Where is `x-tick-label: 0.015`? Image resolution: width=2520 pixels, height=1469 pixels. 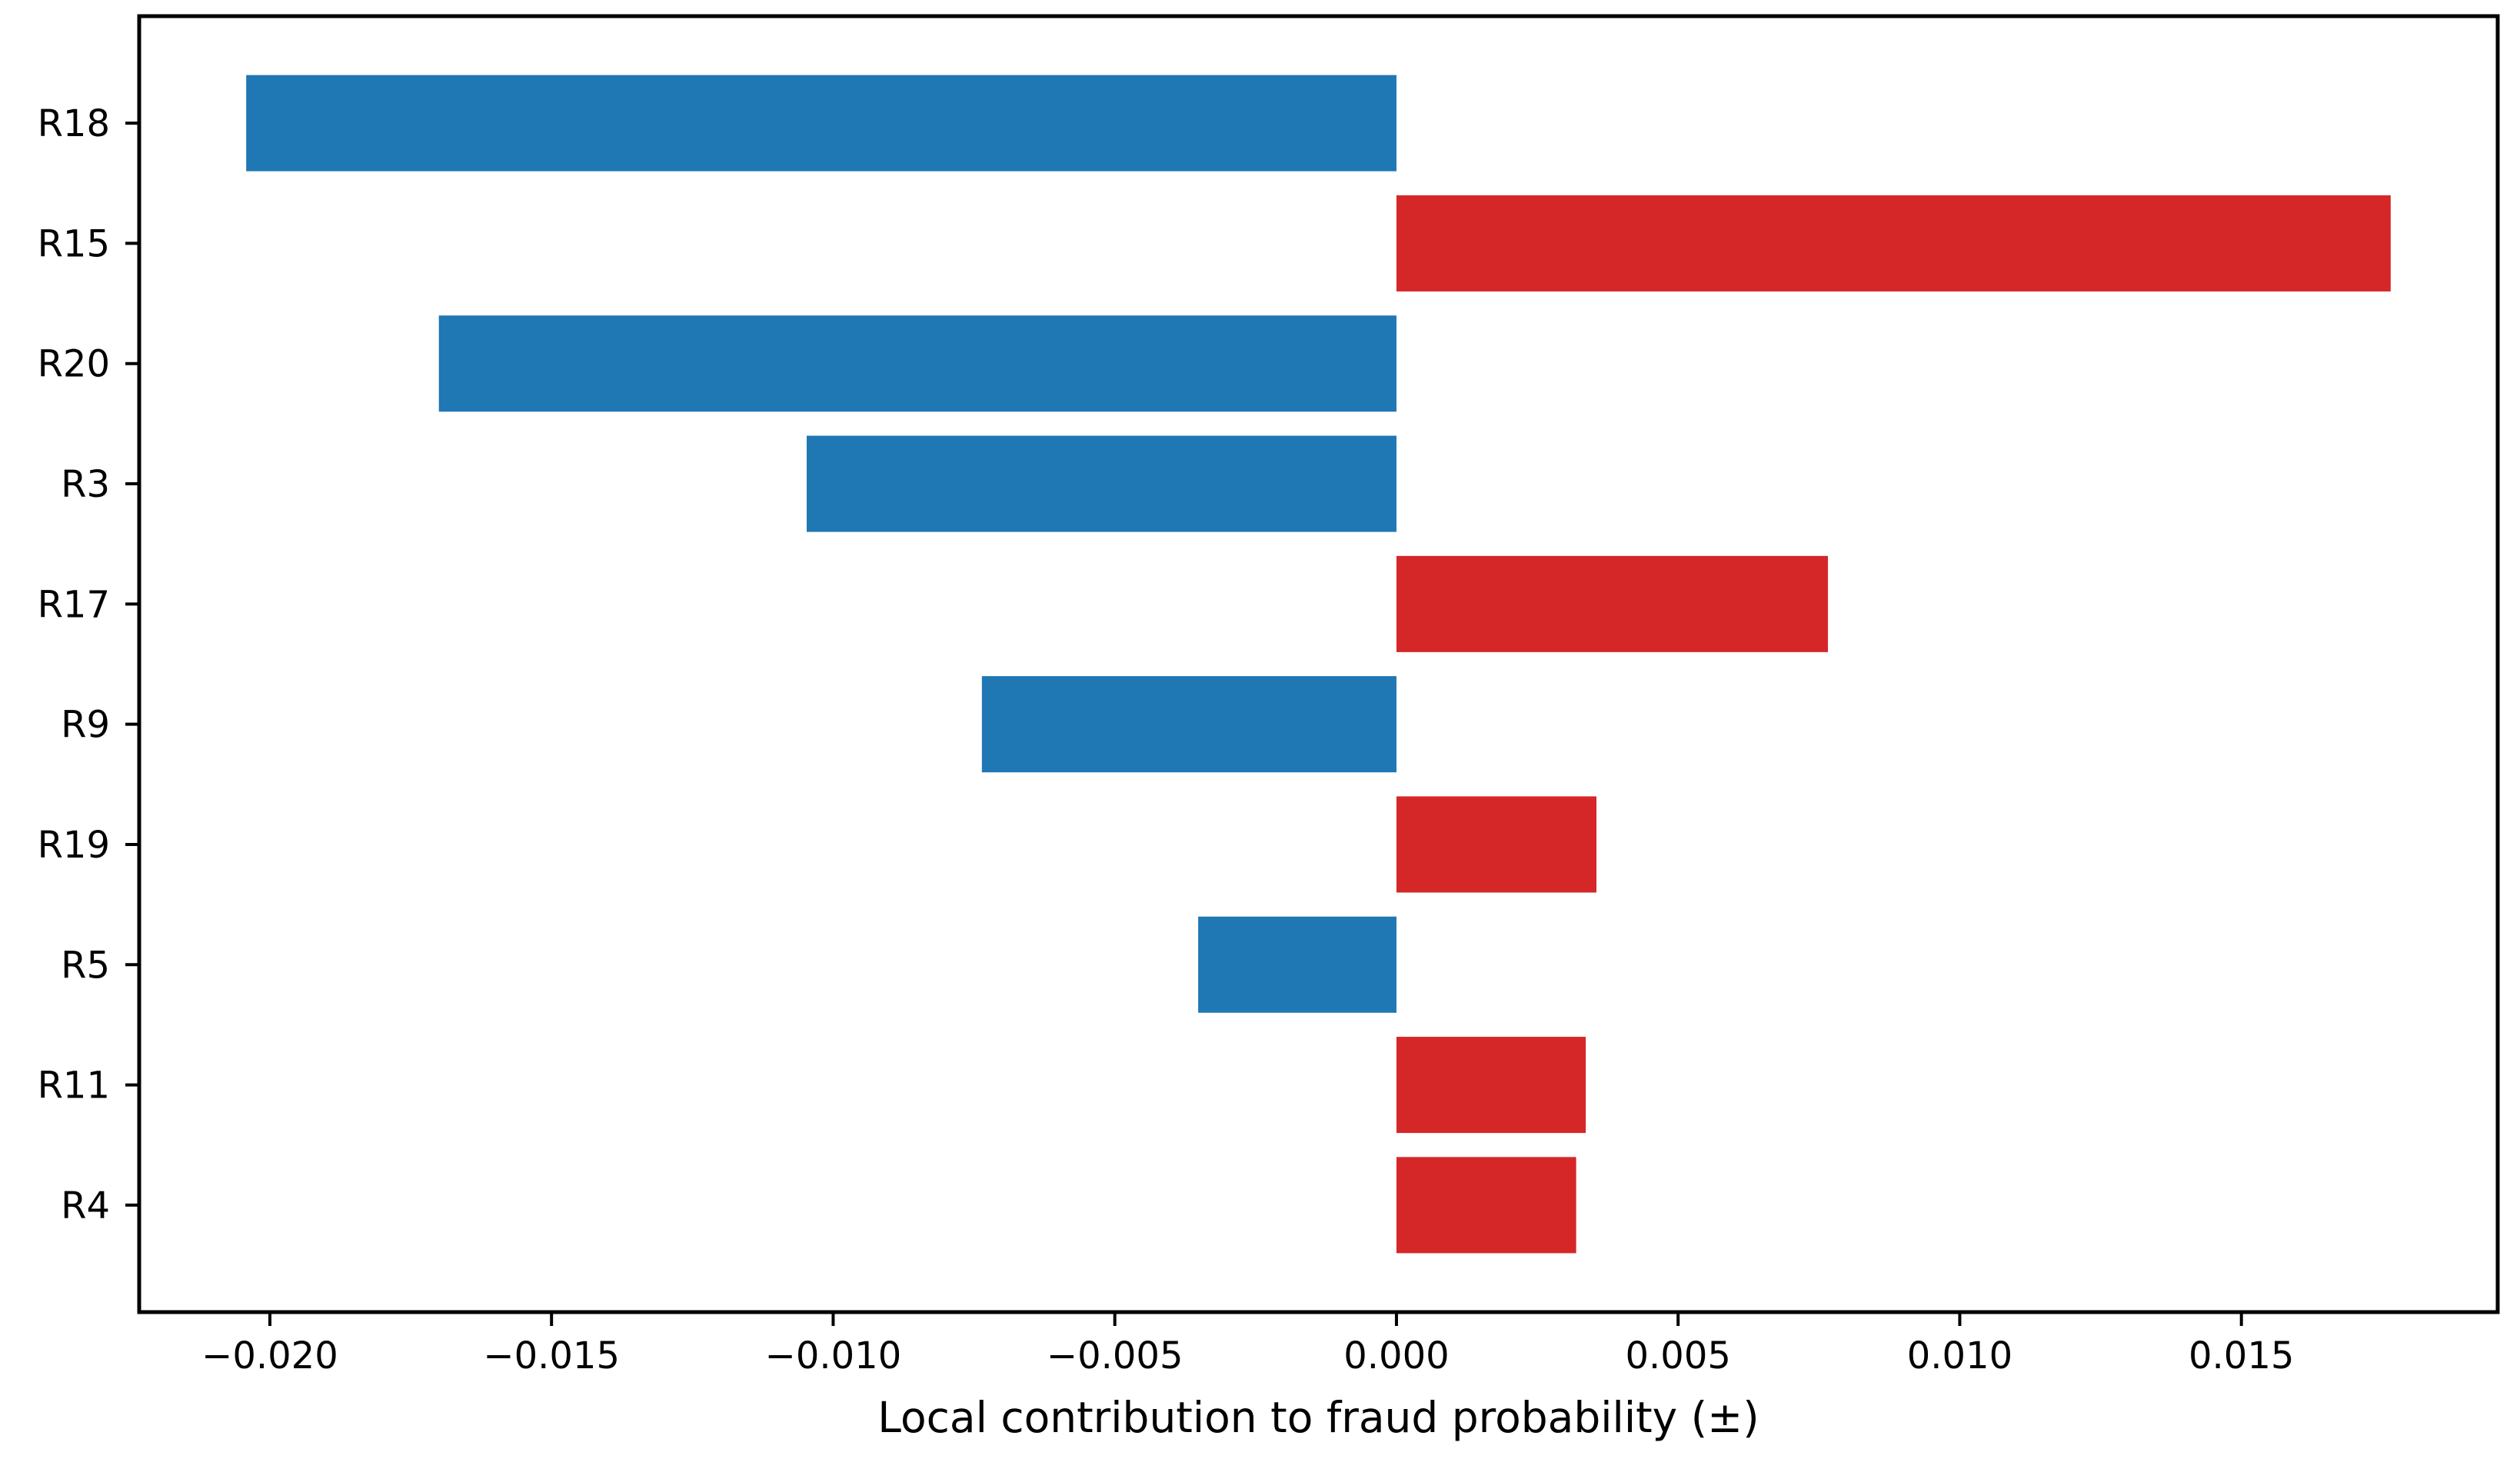
x-tick-label: 0.015 is located at coordinates (2241, 1356).